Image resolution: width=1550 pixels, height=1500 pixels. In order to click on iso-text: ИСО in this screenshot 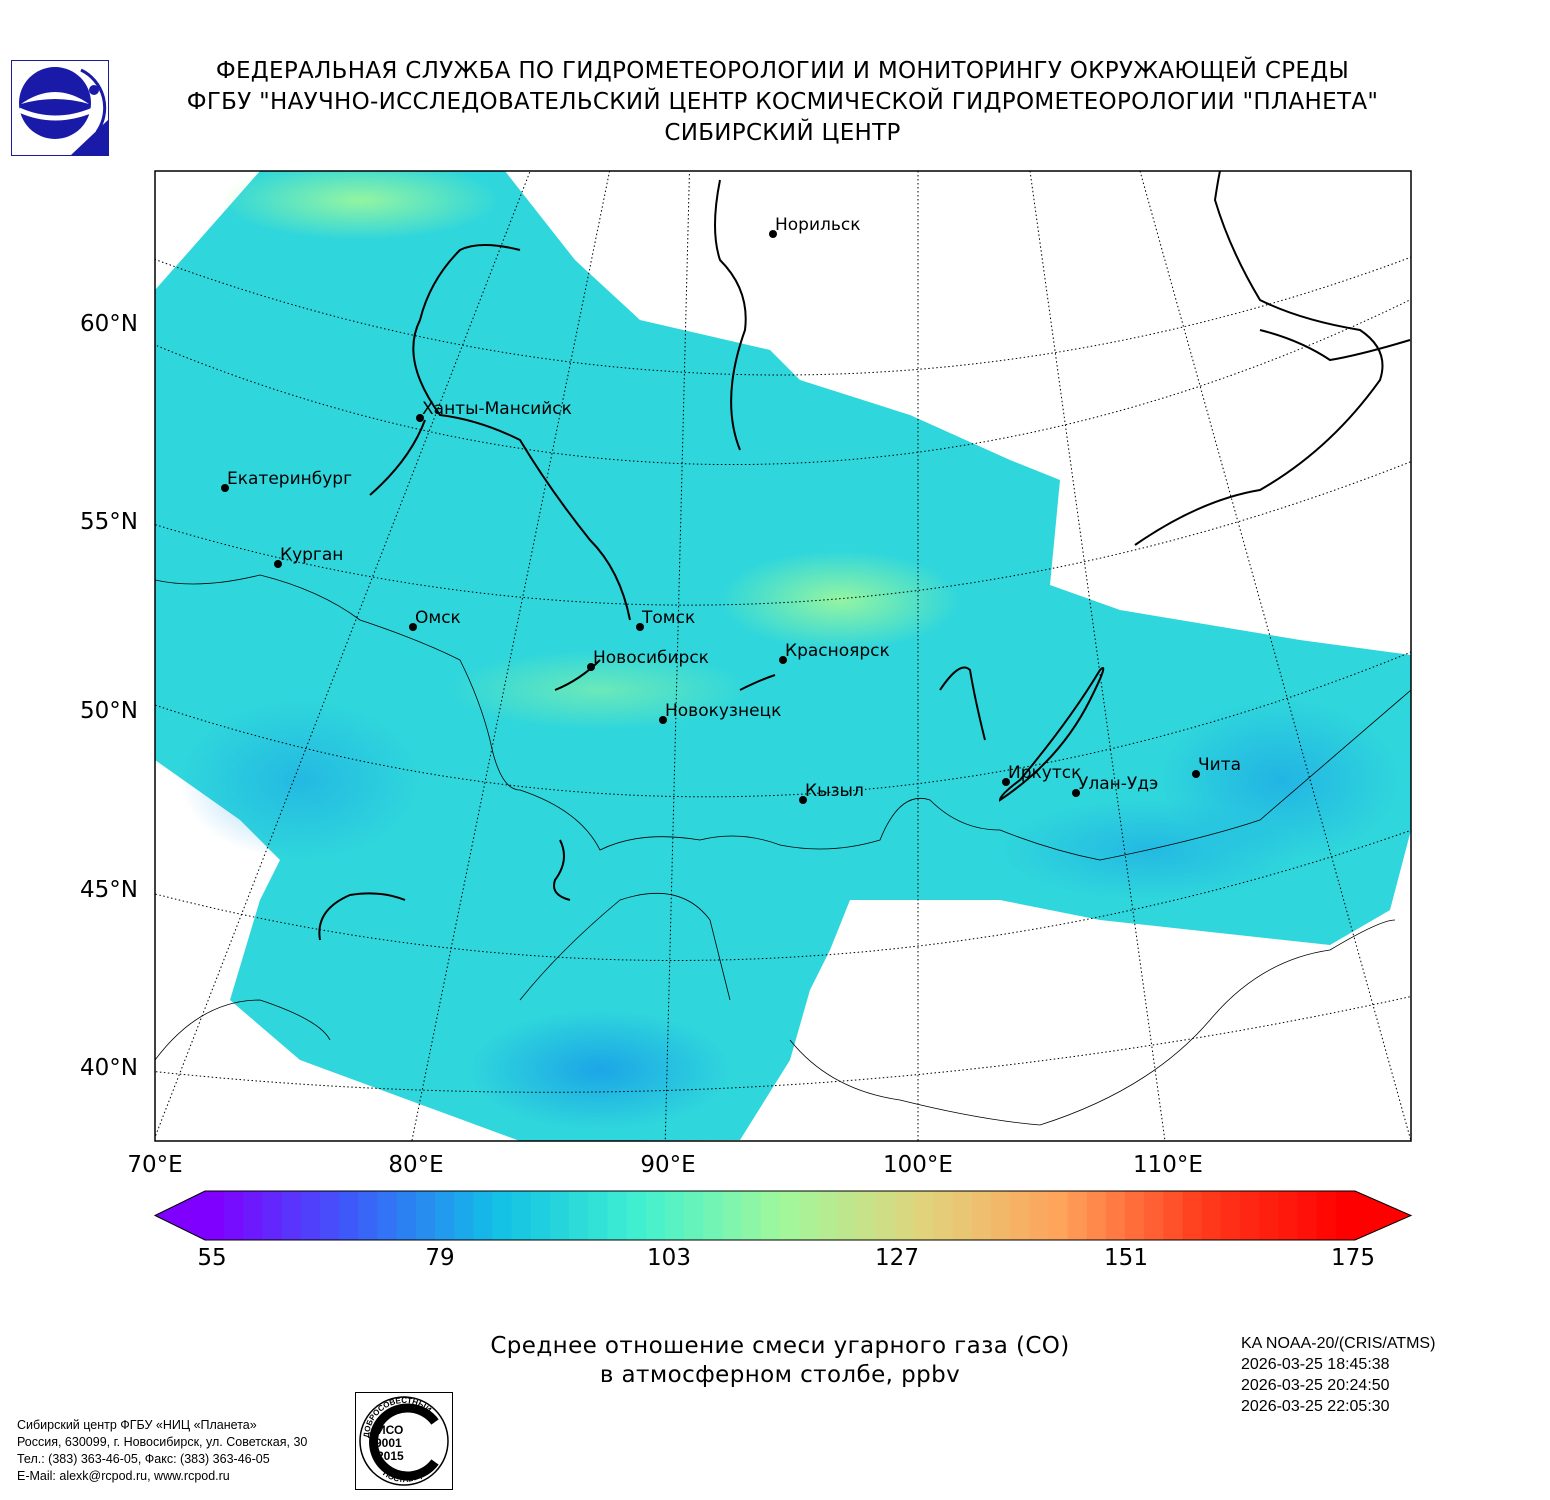, I will do `click(390, 1430)`.